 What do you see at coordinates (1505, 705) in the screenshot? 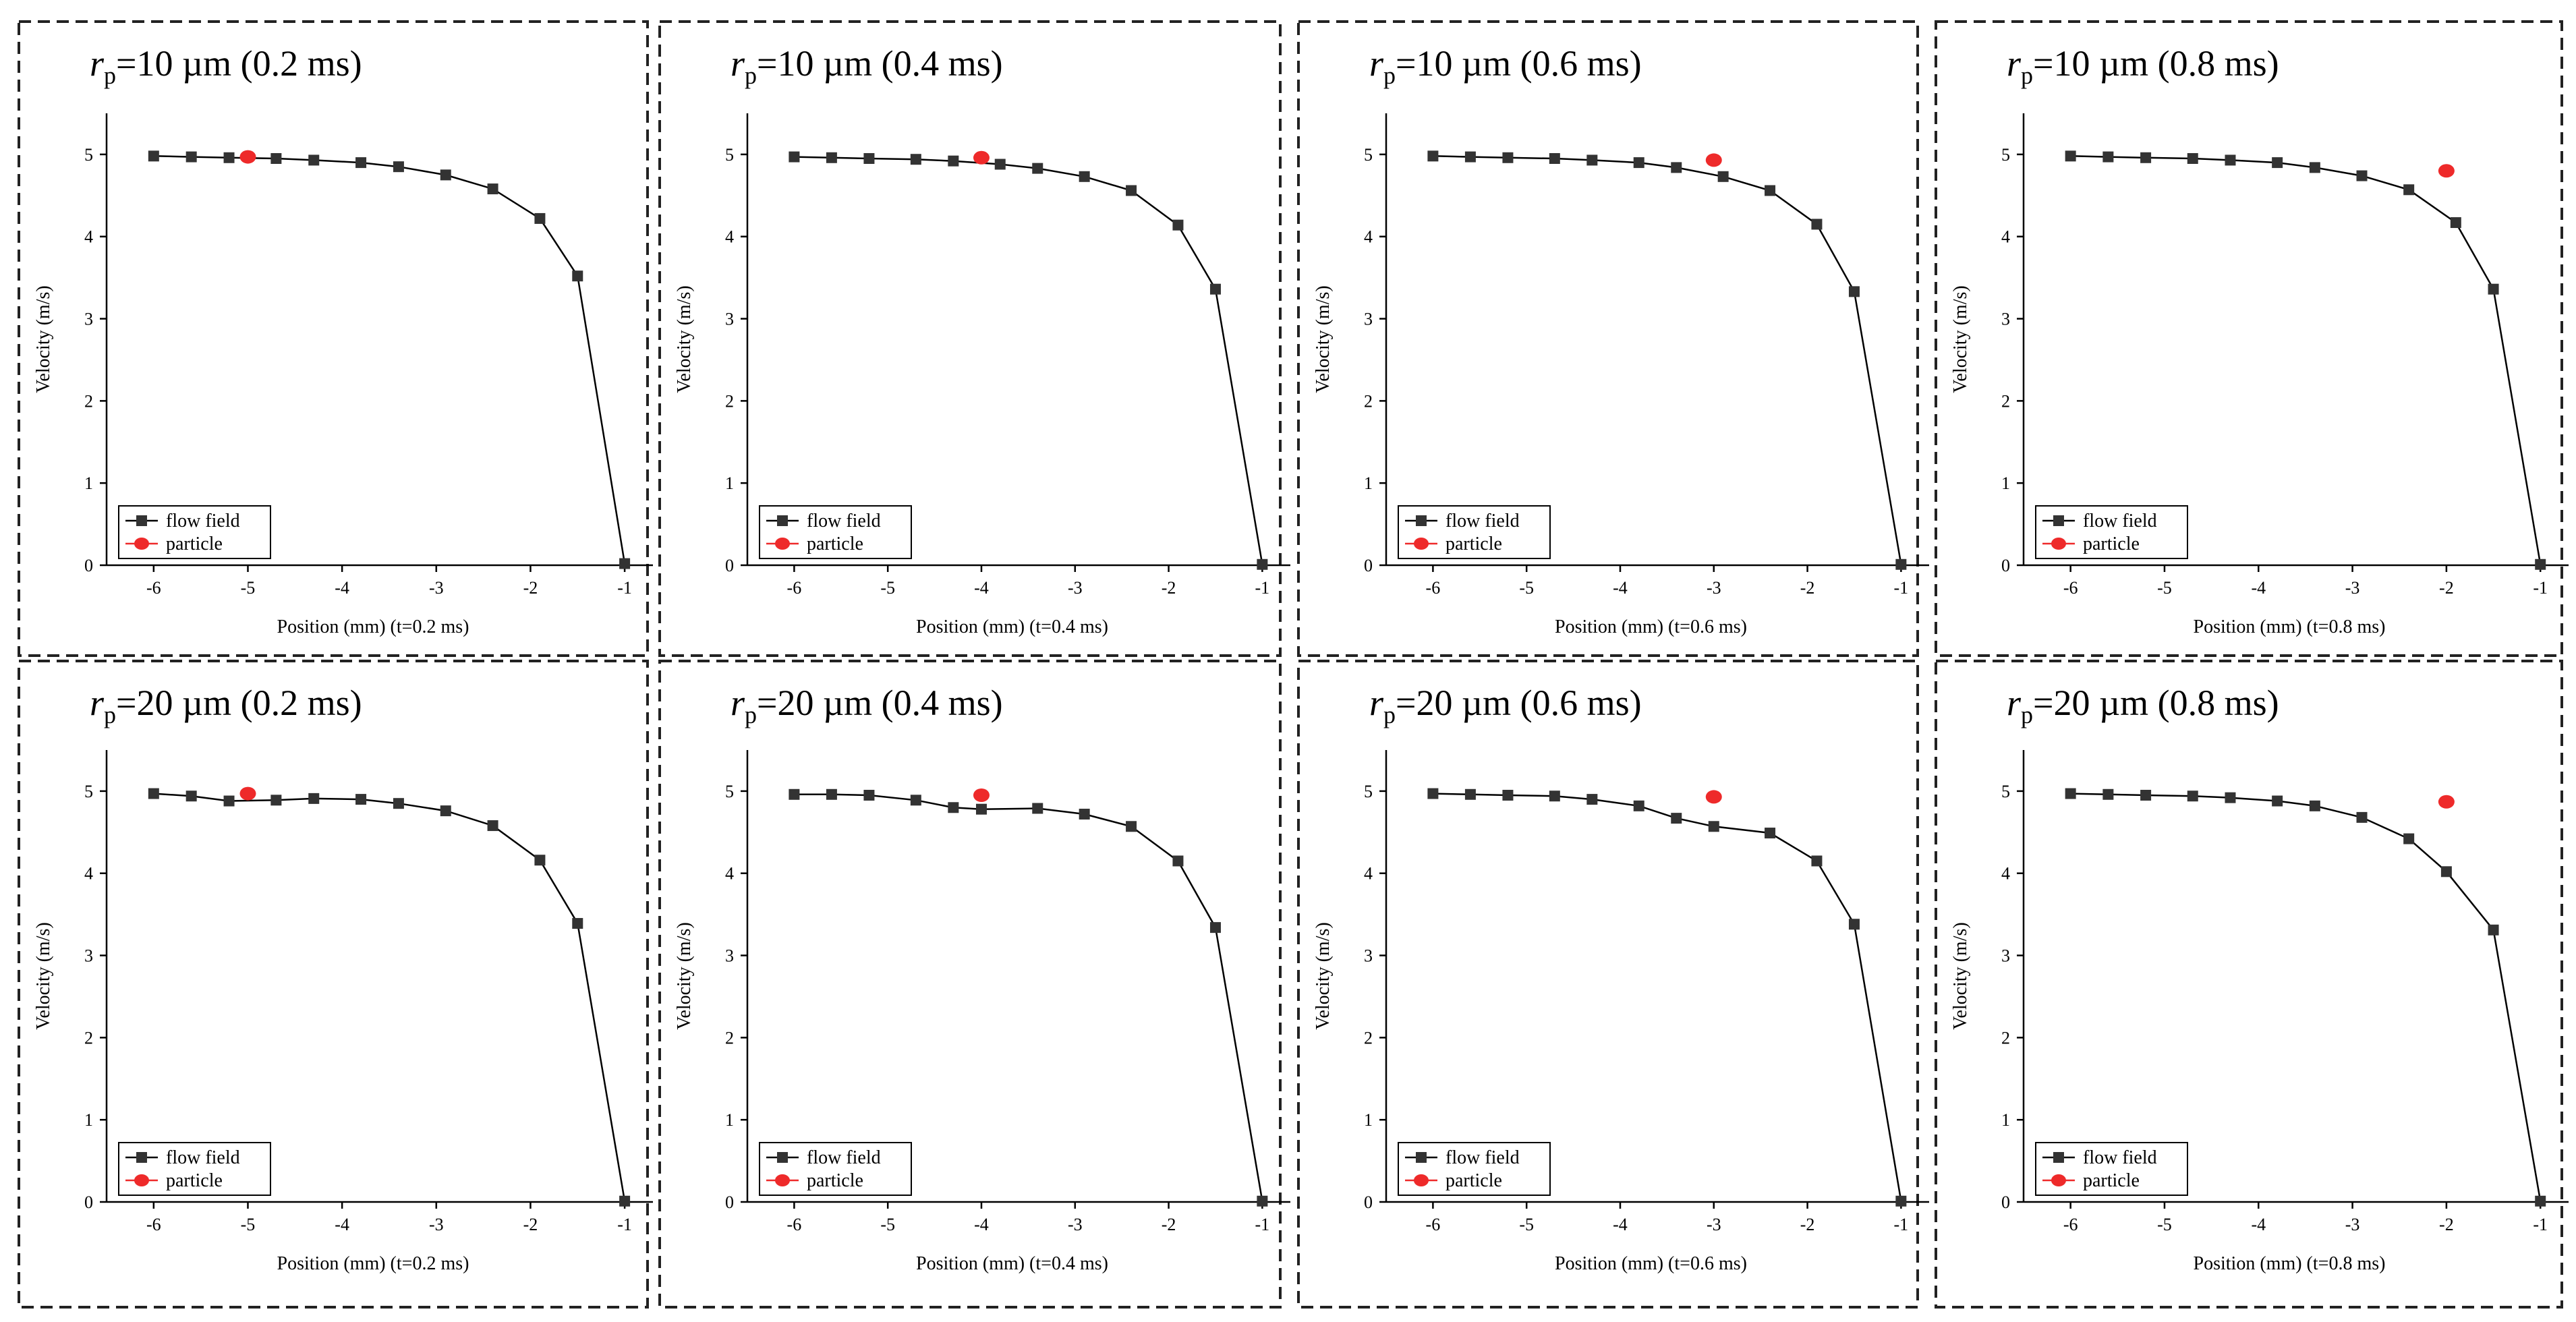
I see `chart-title: rp=20 µm (0.6 ms)` at bounding box center [1505, 705].